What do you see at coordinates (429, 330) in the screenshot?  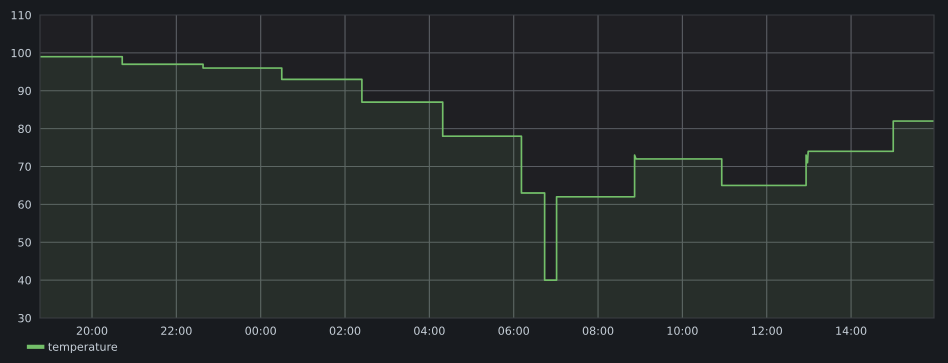 I see `x-tick-label: 04:00` at bounding box center [429, 330].